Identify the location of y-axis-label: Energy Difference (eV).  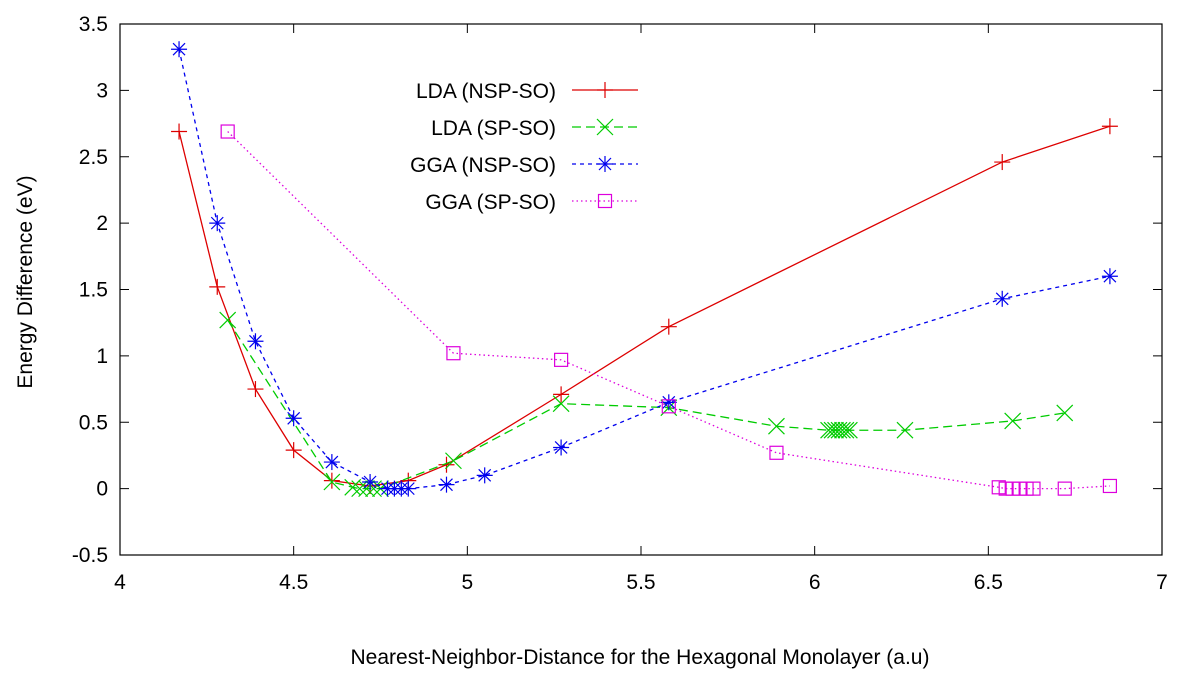
(25, 281).